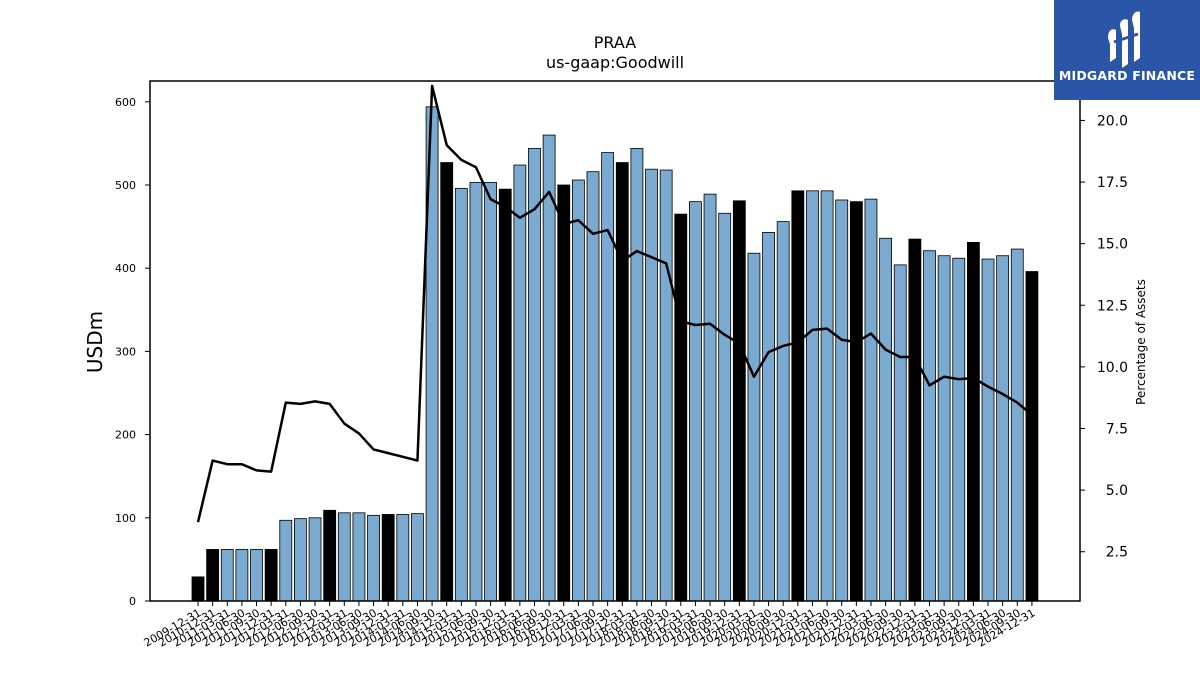 This screenshot has width=1200, height=675. I want to click on y2-tick-label: 12.5, so click(1112, 306).